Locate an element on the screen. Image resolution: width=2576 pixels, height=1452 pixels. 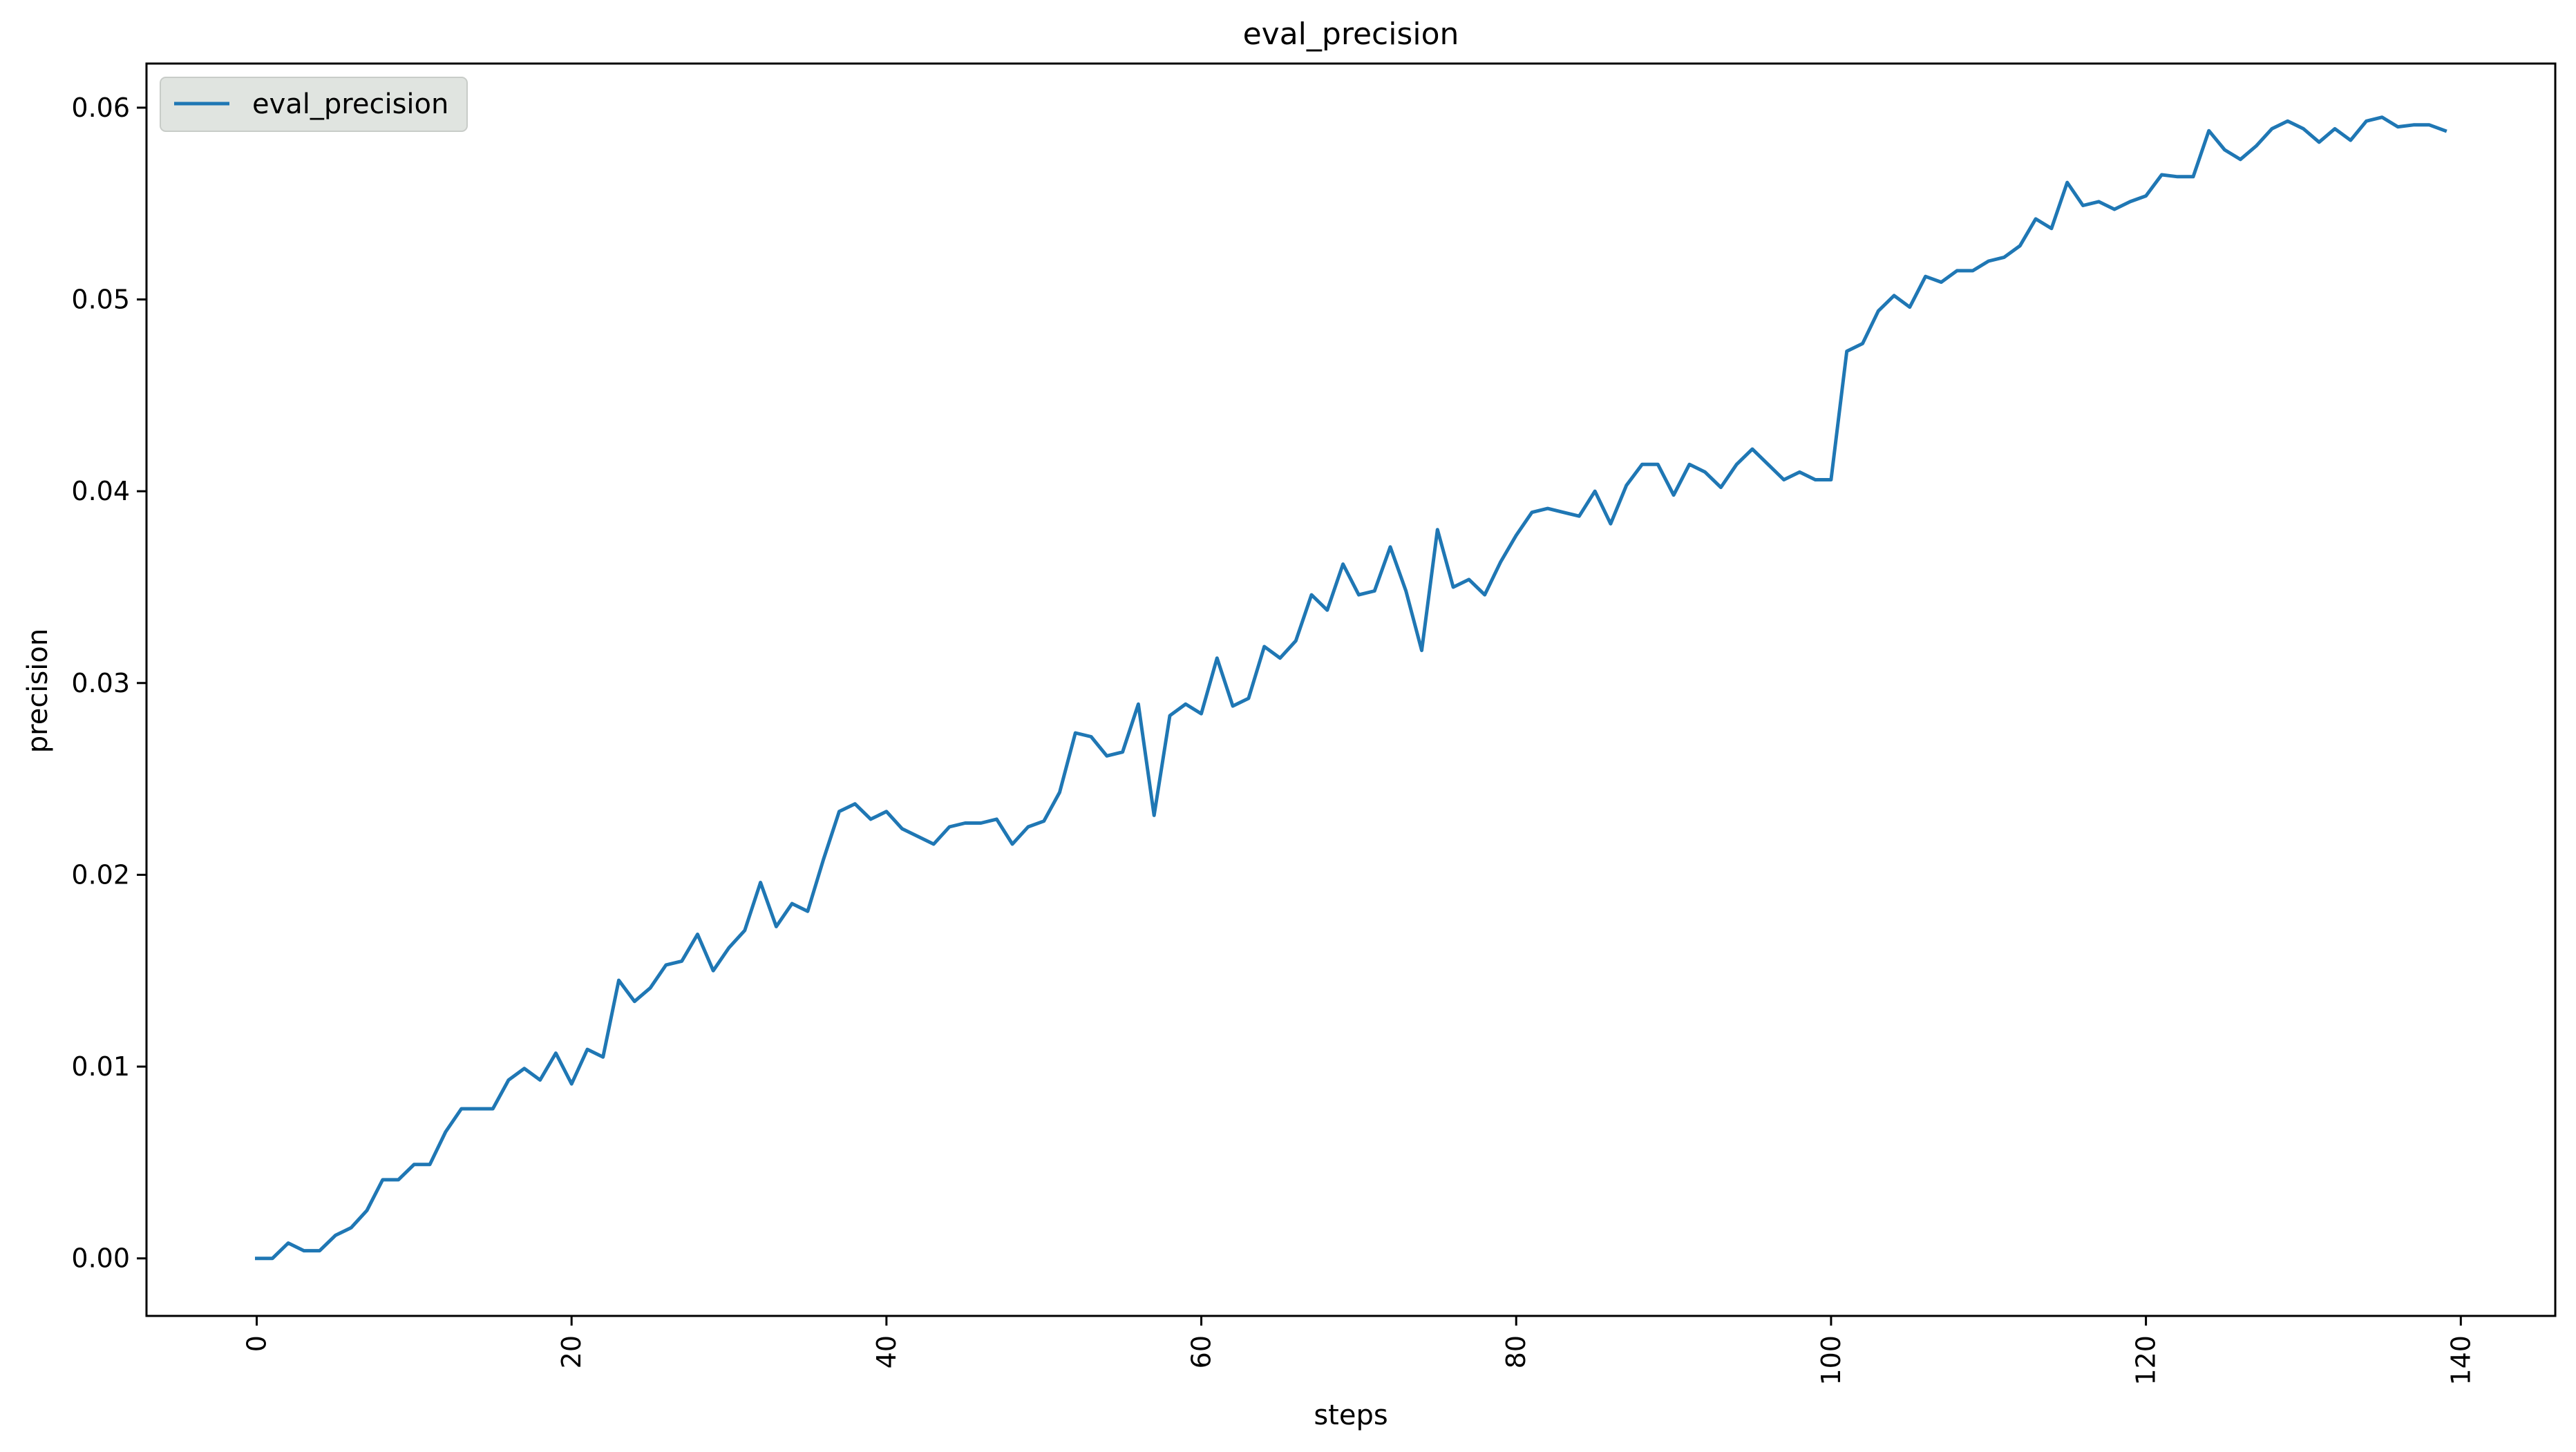
legend: eval_precision is located at coordinates (314, 104).